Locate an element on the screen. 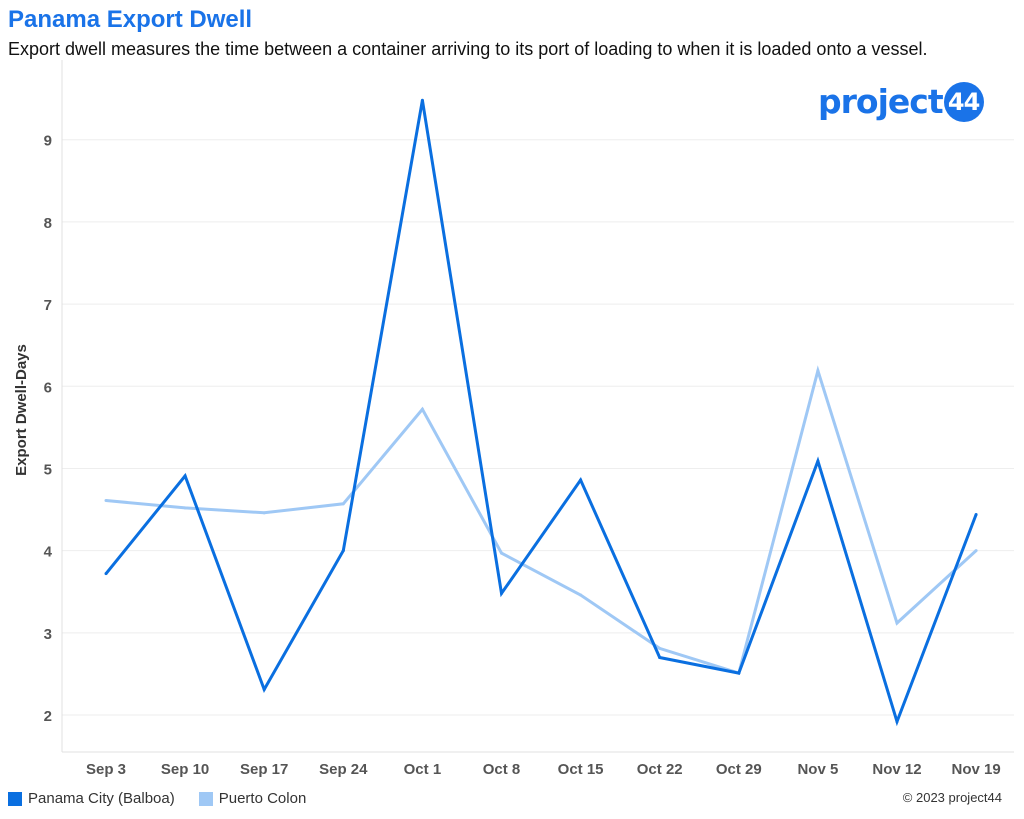 This screenshot has width=1024, height=819. project44-logo: project 44 is located at coordinates (901, 102).